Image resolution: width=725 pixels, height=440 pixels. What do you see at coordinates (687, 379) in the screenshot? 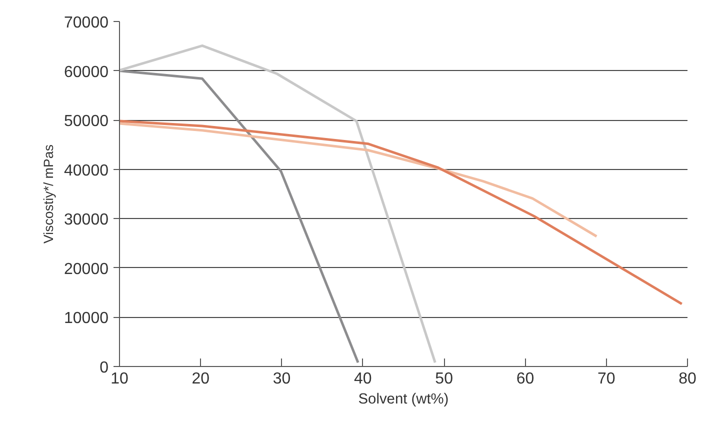
I see `x-tick-label: 80` at bounding box center [687, 379].